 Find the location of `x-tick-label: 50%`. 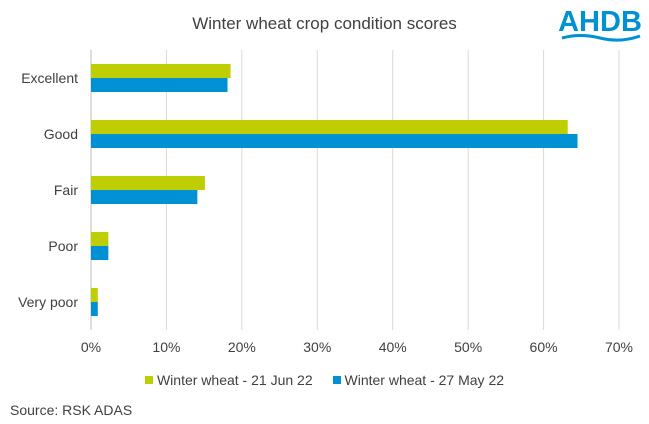

x-tick-label: 50% is located at coordinates (468, 347).